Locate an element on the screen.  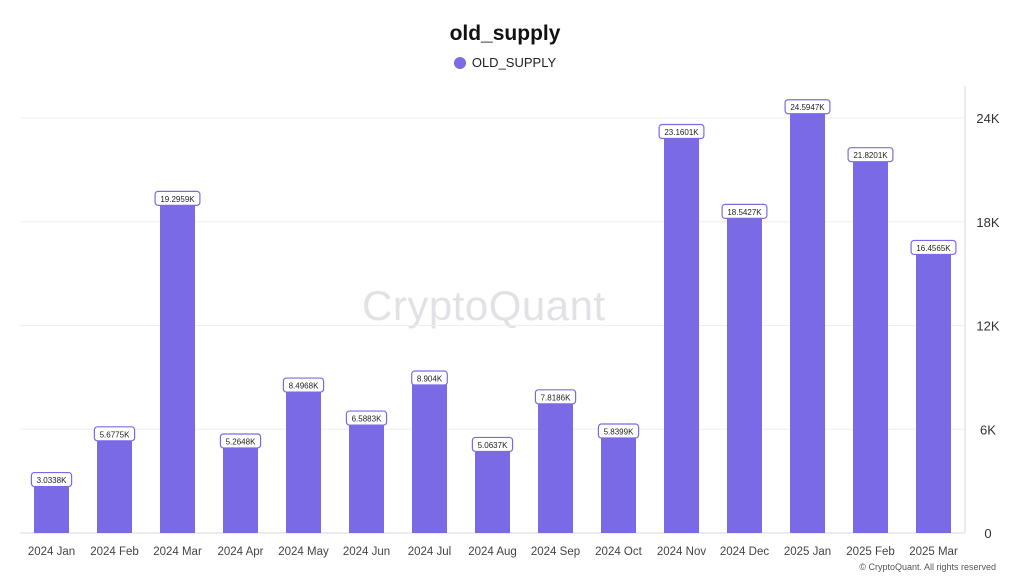
y-tick-label: 0 is located at coordinates (987, 533).